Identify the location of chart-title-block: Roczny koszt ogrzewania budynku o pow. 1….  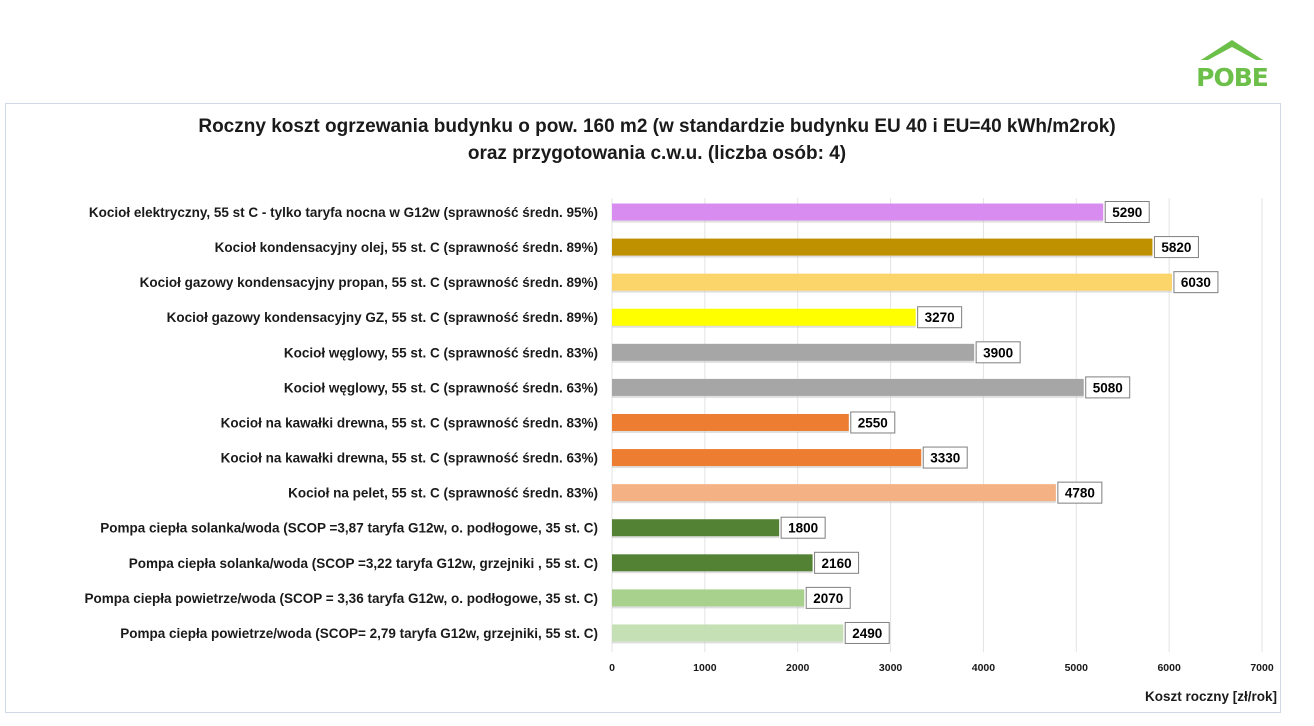
(657, 140).